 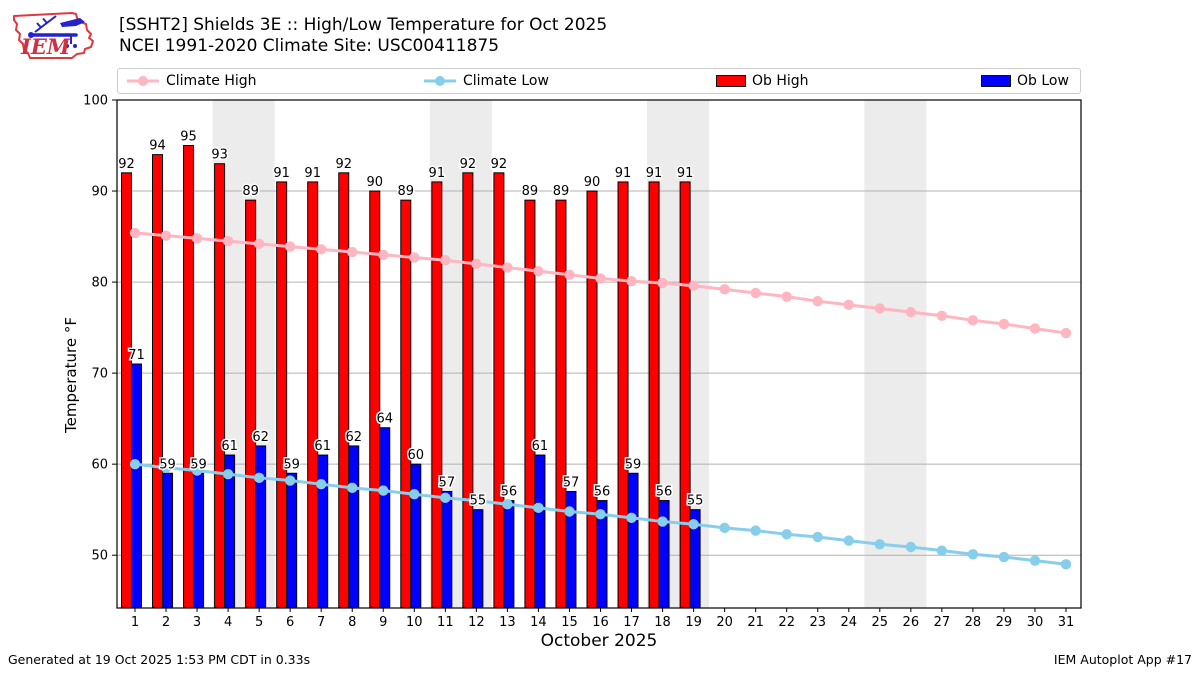 What do you see at coordinates (166, 622) in the screenshot?
I see `x-tick-label: 2` at bounding box center [166, 622].